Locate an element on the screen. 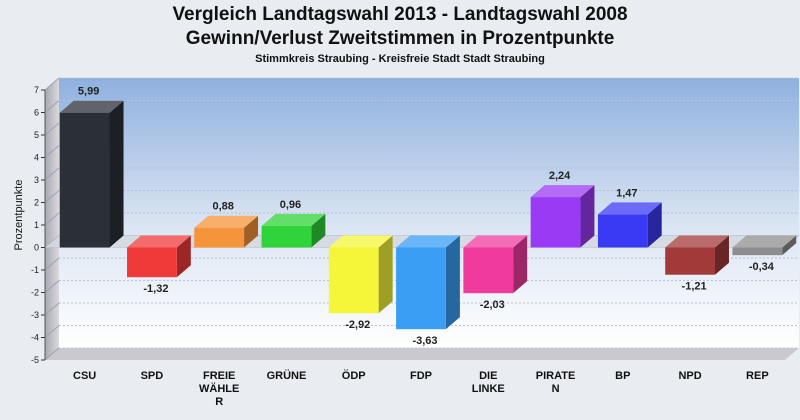 The image size is (800, 420). x-tick-label: BP is located at coordinates (622, 376).